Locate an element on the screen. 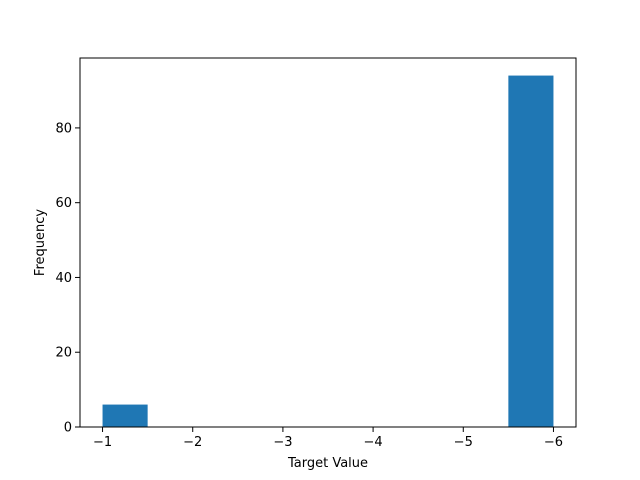  y-tick-label: 60 is located at coordinates (63, 203).